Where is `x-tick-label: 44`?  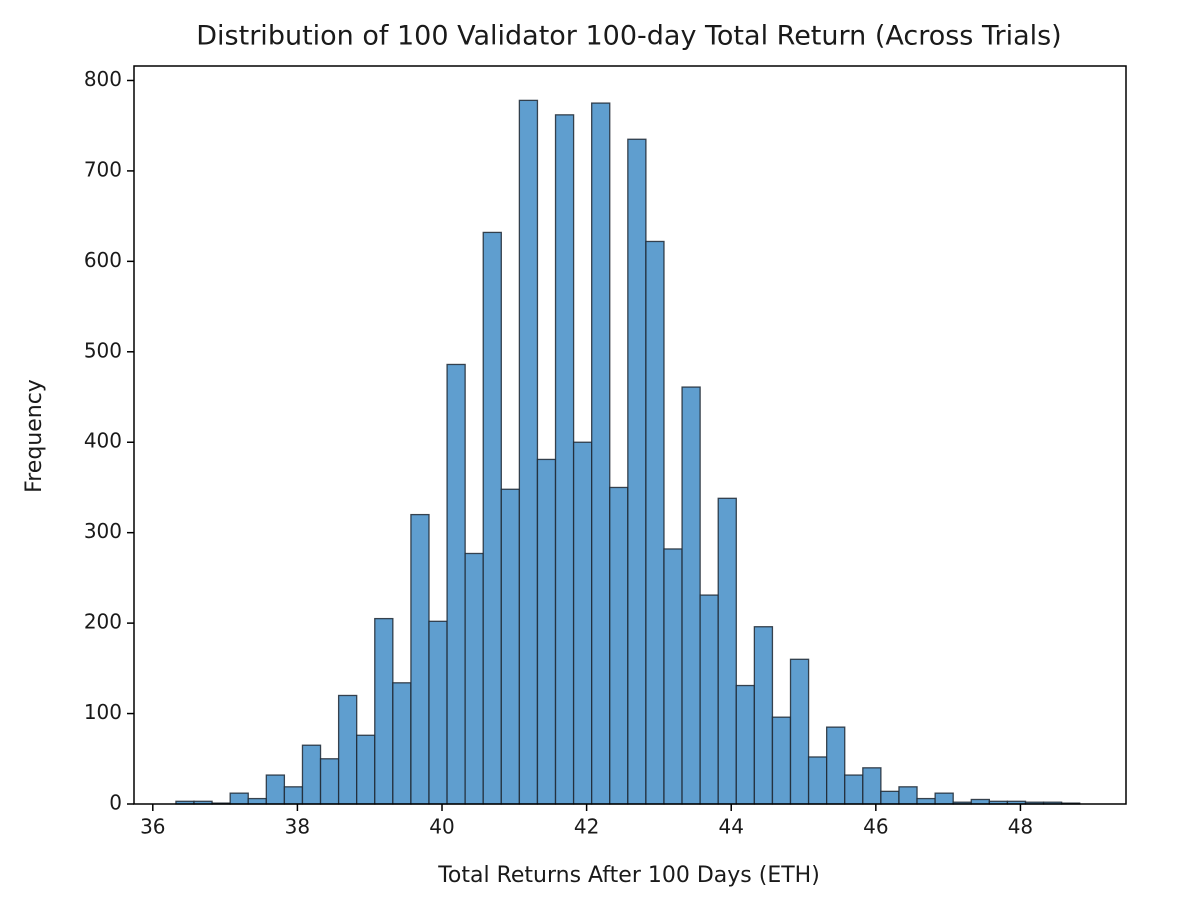 x-tick-label: 44 is located at coordinates (730, 827).